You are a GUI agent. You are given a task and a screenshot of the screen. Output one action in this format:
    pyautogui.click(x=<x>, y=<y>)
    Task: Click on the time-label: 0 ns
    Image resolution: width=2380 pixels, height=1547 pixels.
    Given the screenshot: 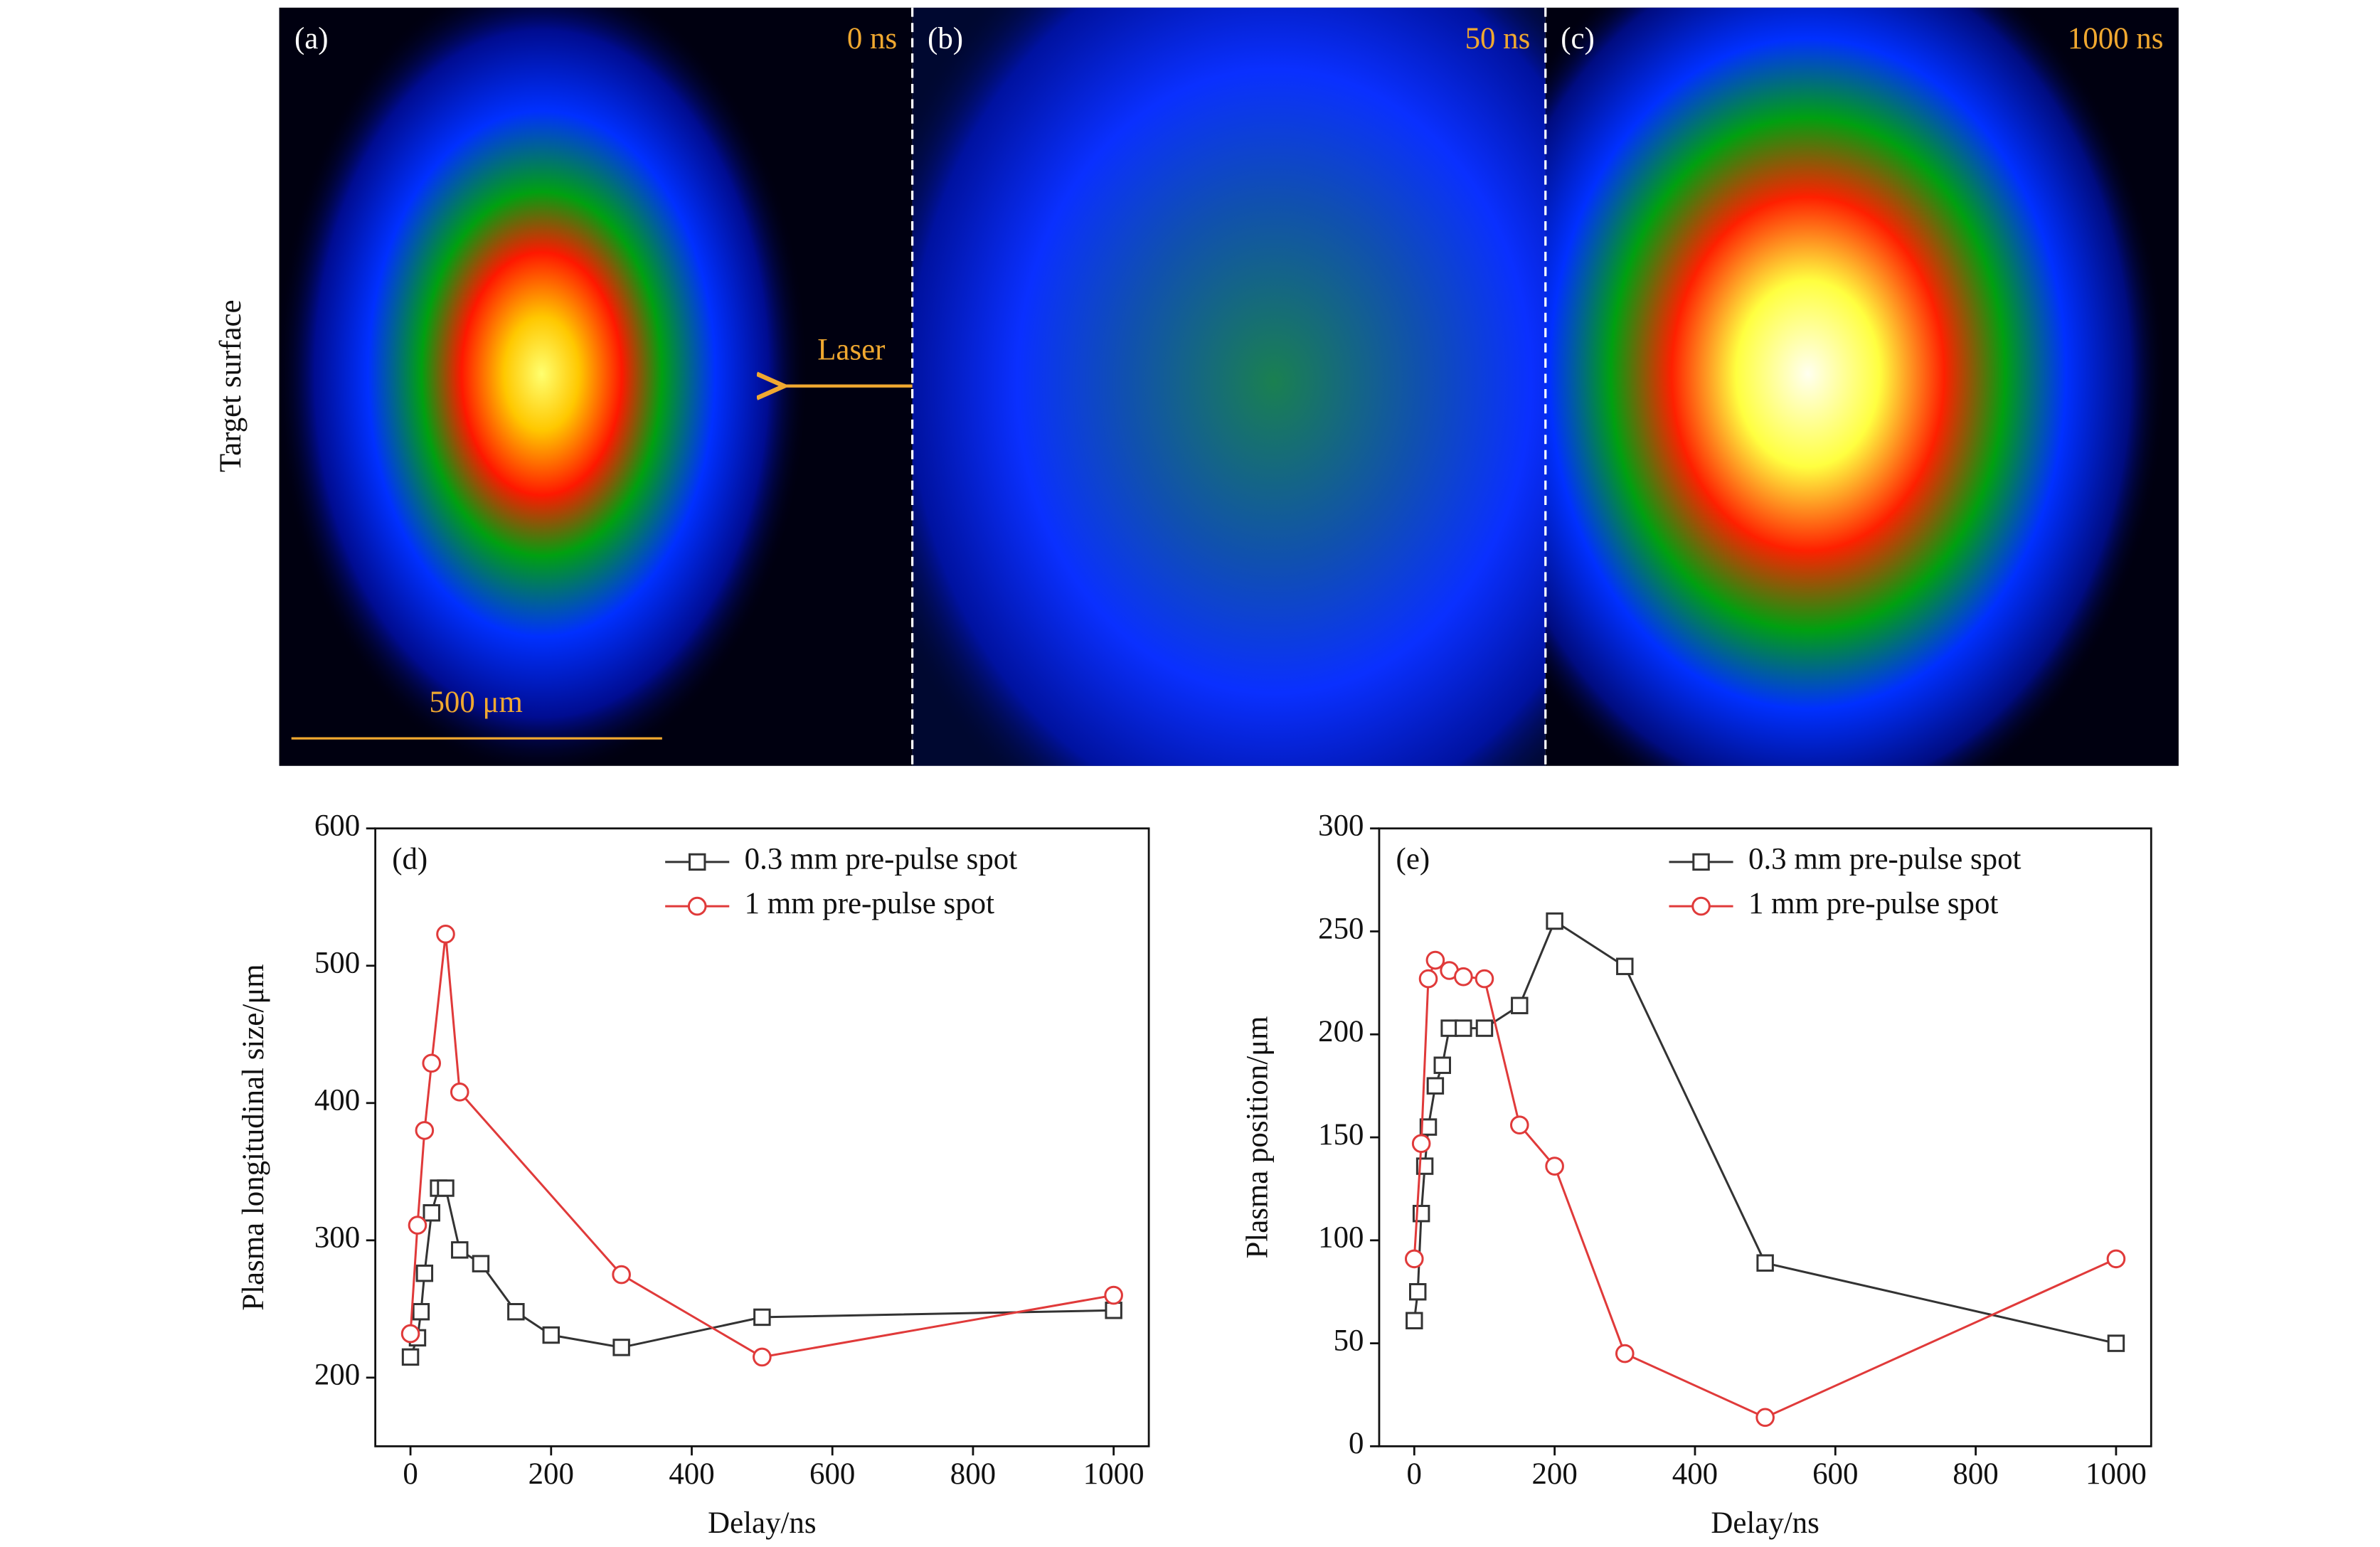 What is the action you would take?
    pyautogui.click(x=872, y=38)
    